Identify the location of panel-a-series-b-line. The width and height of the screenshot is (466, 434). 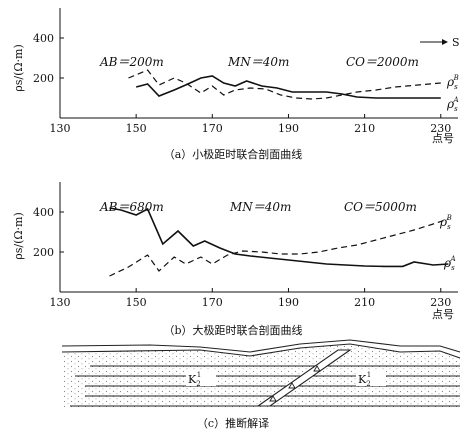
(284, 84).